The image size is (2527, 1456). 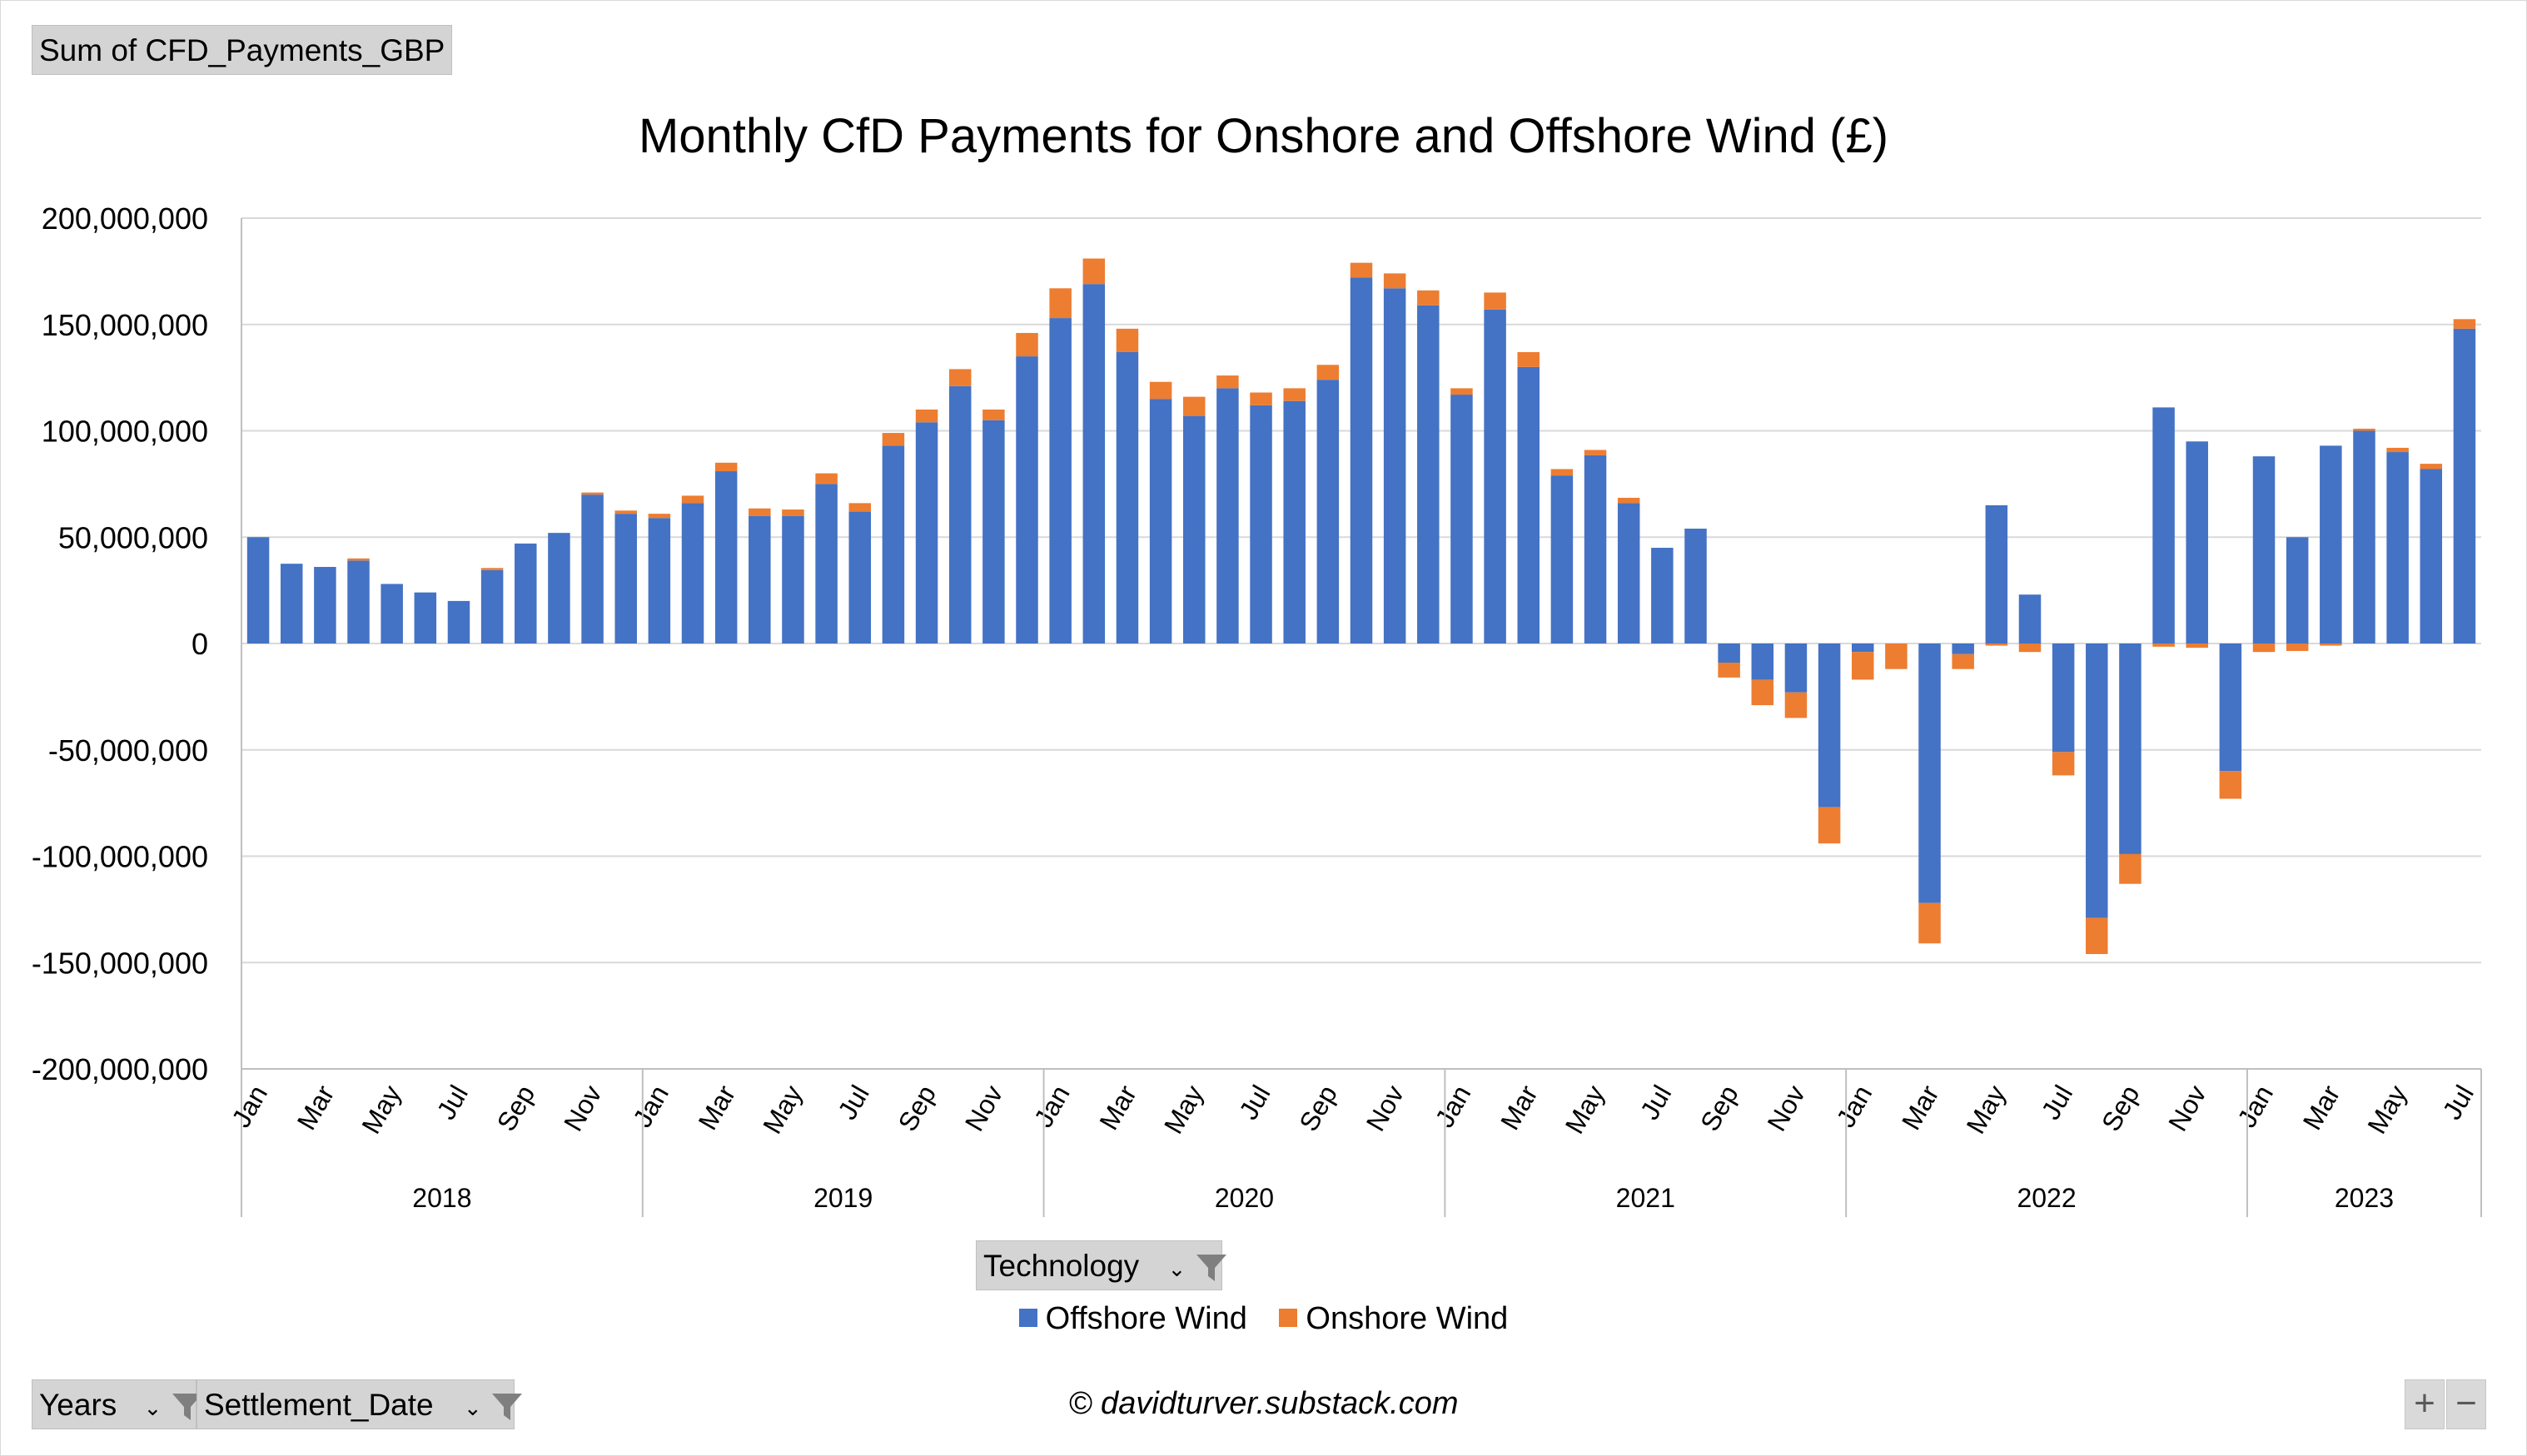 What do you see at coordinates (2425, 1404) in the screenshot?
I see `expand-button: +` at bounding box center [2425, 1404].